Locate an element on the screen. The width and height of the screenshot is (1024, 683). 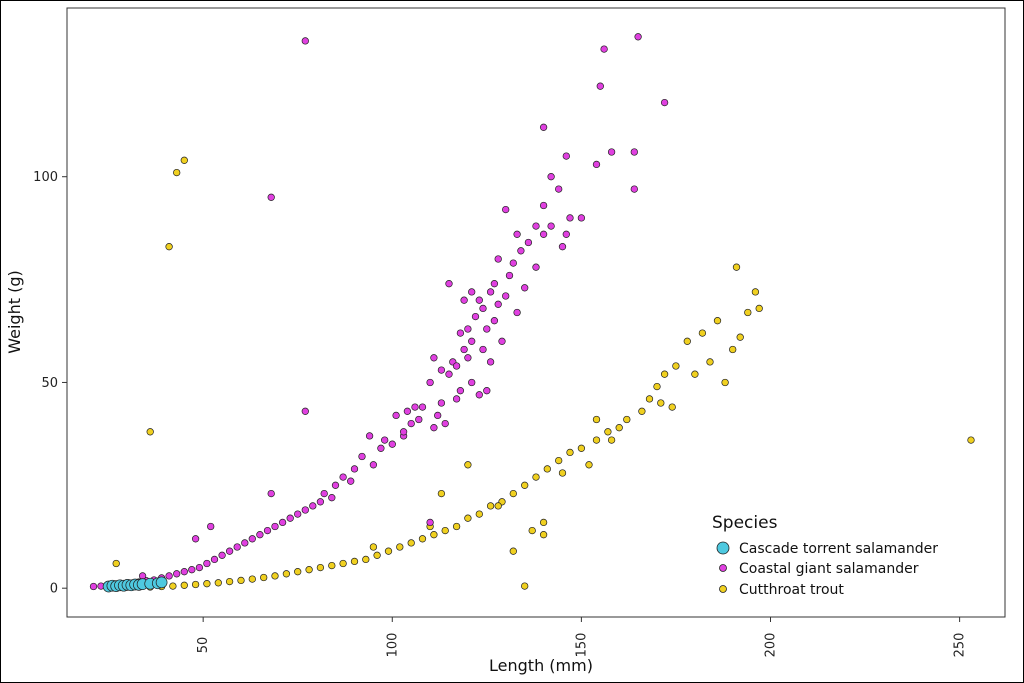
x-tick-label: 50 is located at coordinates (203, 645).